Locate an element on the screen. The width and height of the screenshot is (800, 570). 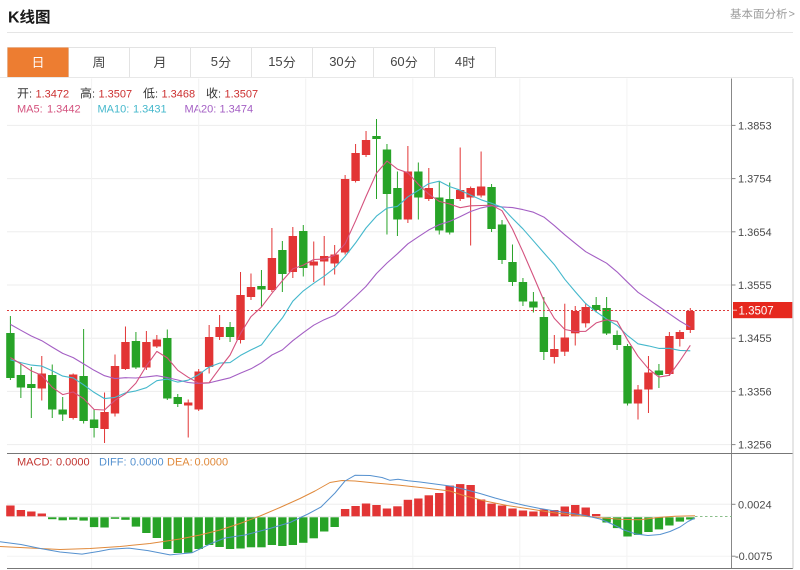
svg-text: 1.3472 is located at coordinates (53, 95).